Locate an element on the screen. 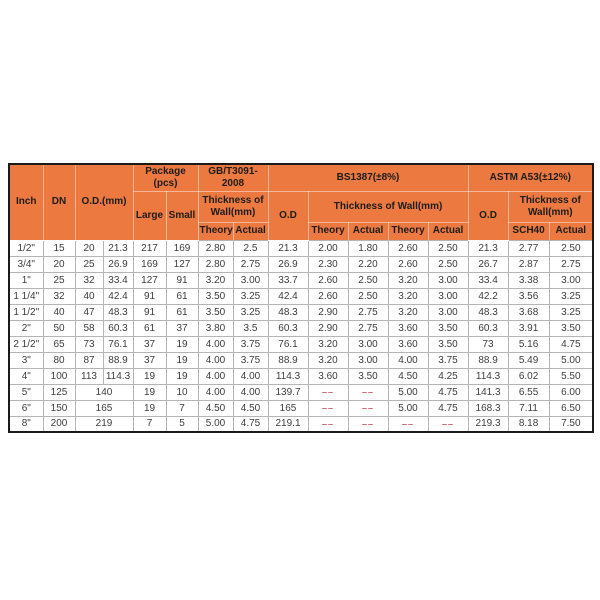  table-cell: 6.50 is located at coordinates (571, 408).